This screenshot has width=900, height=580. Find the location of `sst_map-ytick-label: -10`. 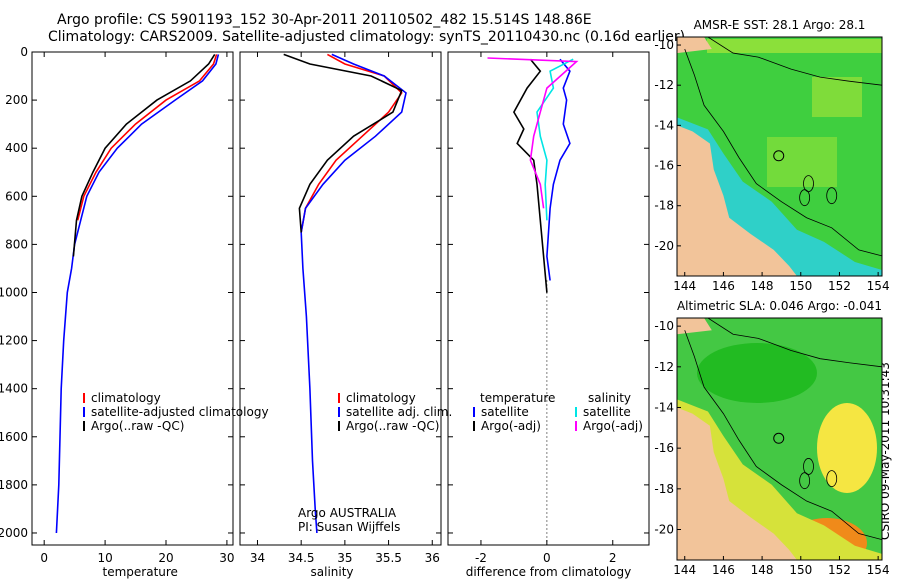

sst_map-ytick-label: -10 is located at coordinates (664, 45).